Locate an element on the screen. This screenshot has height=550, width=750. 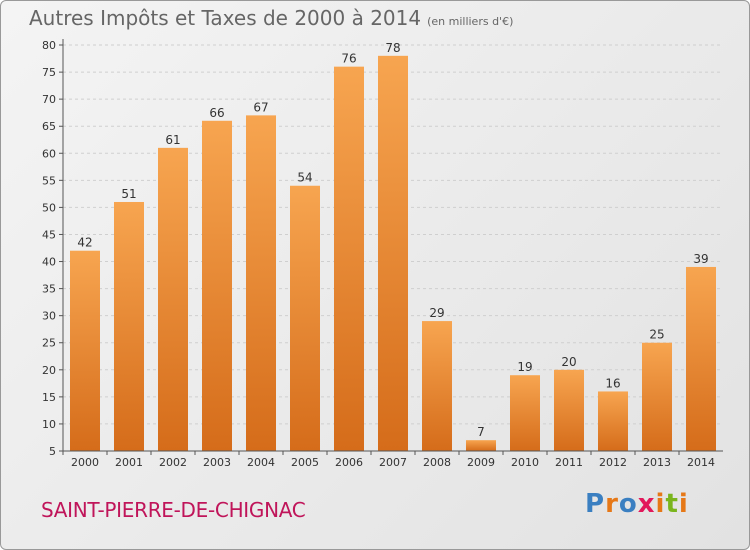
x-tick-label: 2014 is located at coordinates (701, 462).